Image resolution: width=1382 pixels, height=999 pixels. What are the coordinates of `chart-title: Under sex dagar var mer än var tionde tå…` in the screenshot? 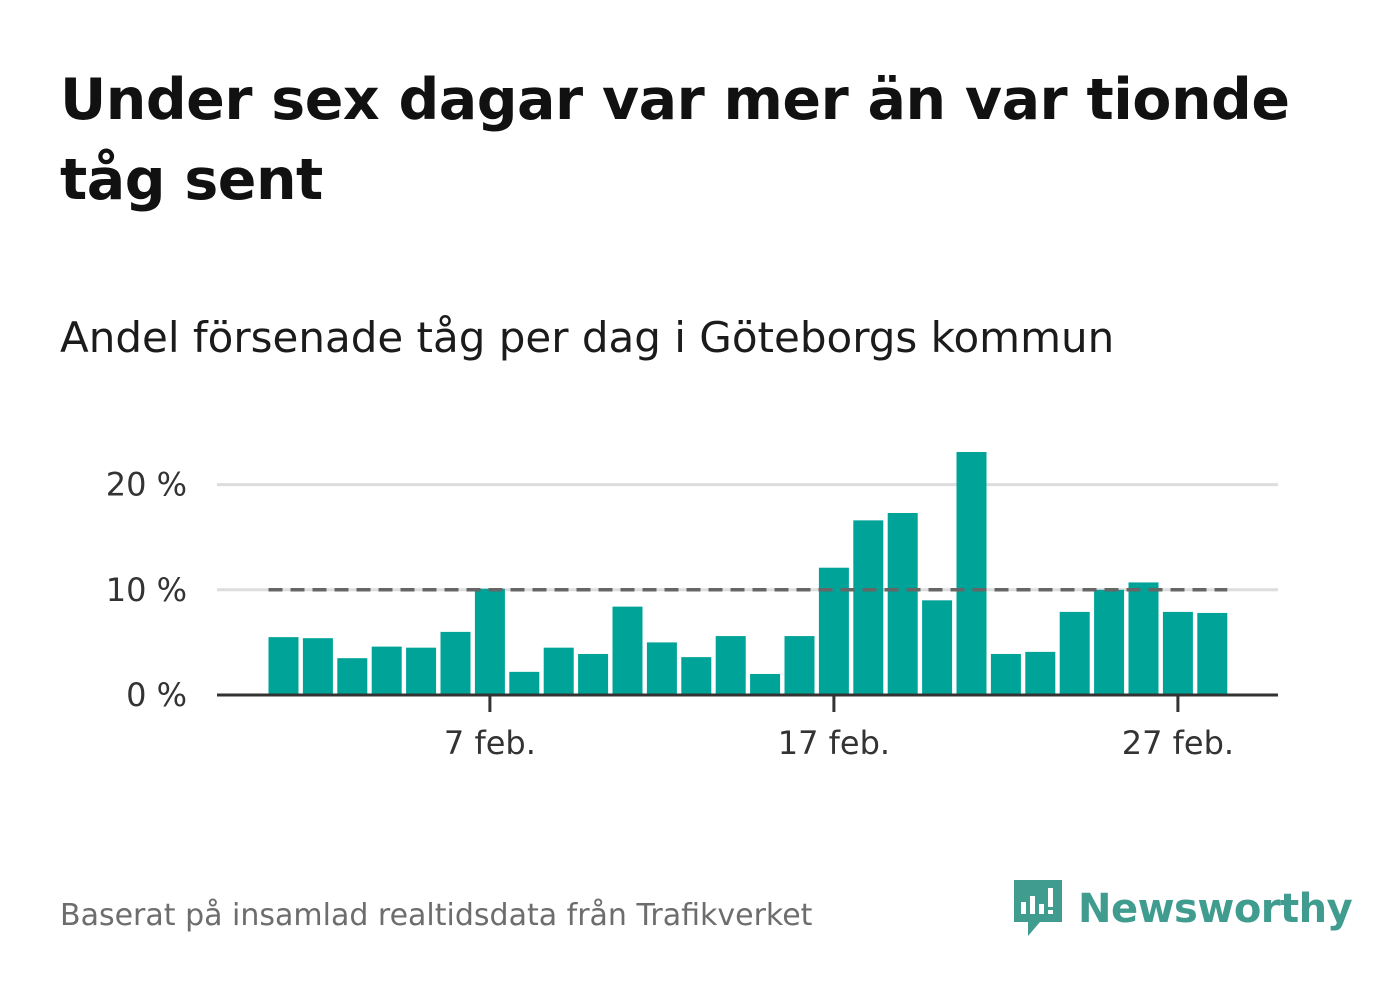 It's located at (675, 140).